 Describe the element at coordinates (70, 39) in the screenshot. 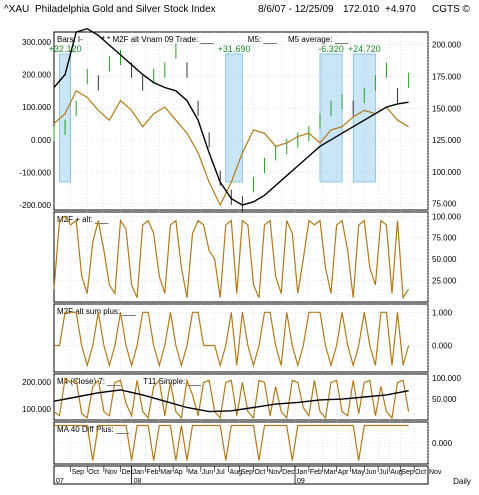

I see `legend-entry: Bars: I-` at that location.